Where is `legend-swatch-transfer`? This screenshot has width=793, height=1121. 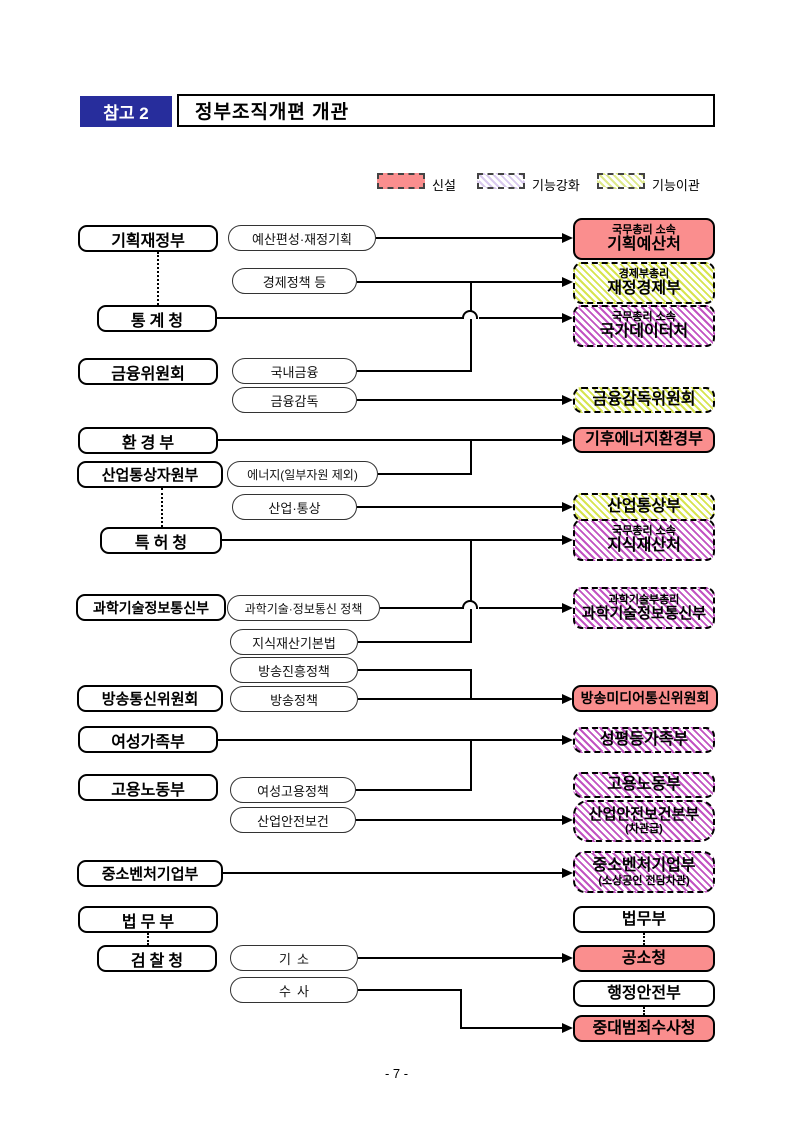
legend-swatch-transfer is located at coordinates (621, 181).